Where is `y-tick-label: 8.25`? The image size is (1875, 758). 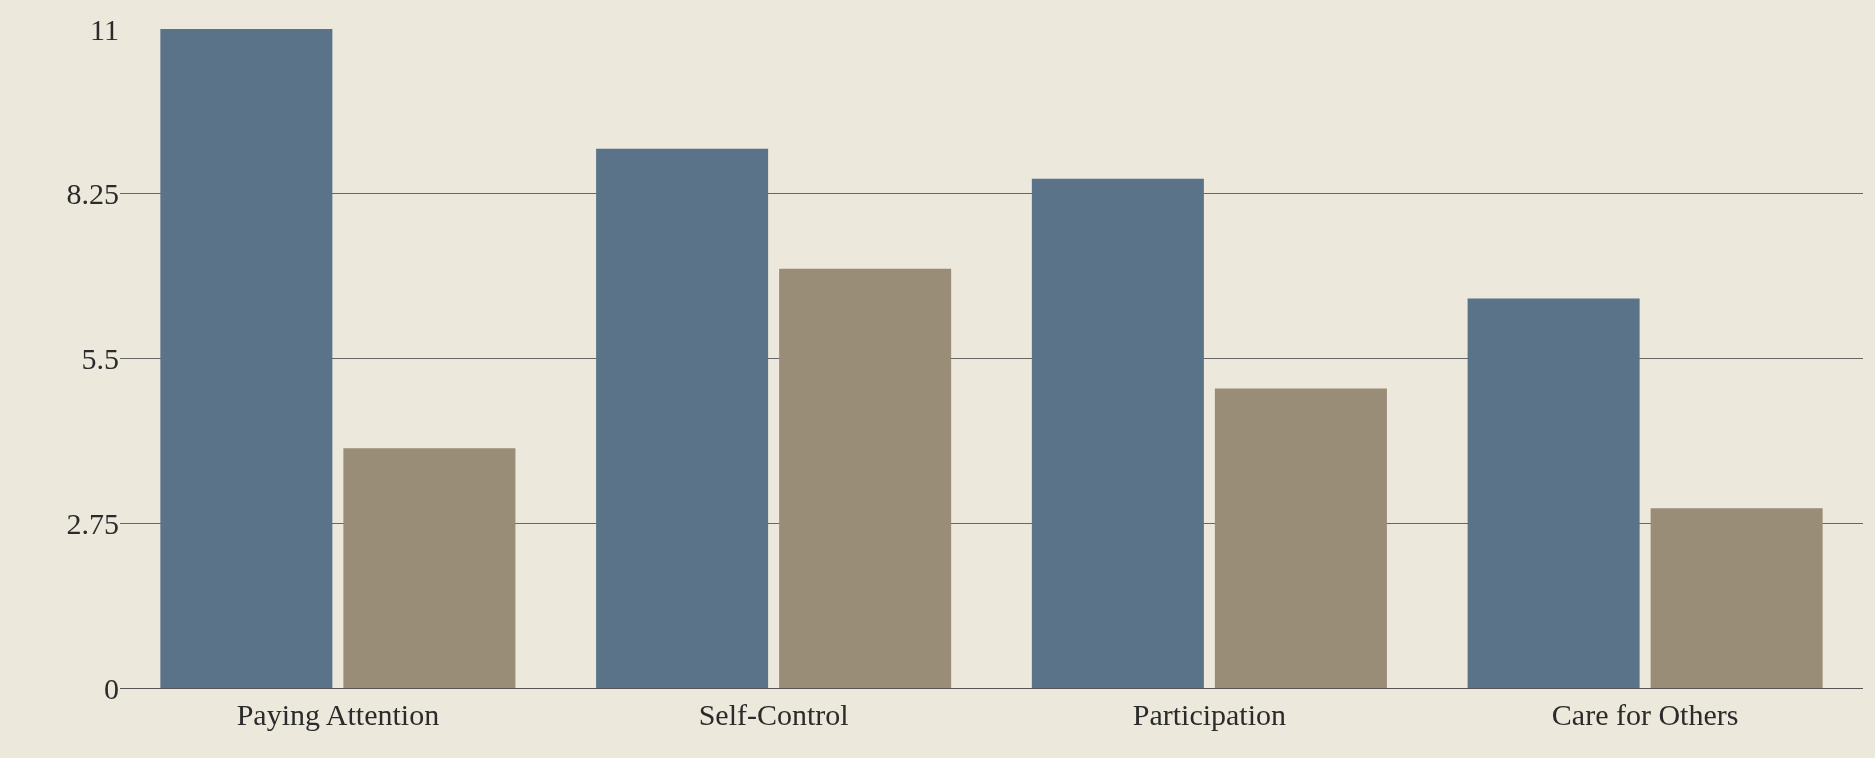 y-tick-label: 8.25 is located at coordinates (92, 194).